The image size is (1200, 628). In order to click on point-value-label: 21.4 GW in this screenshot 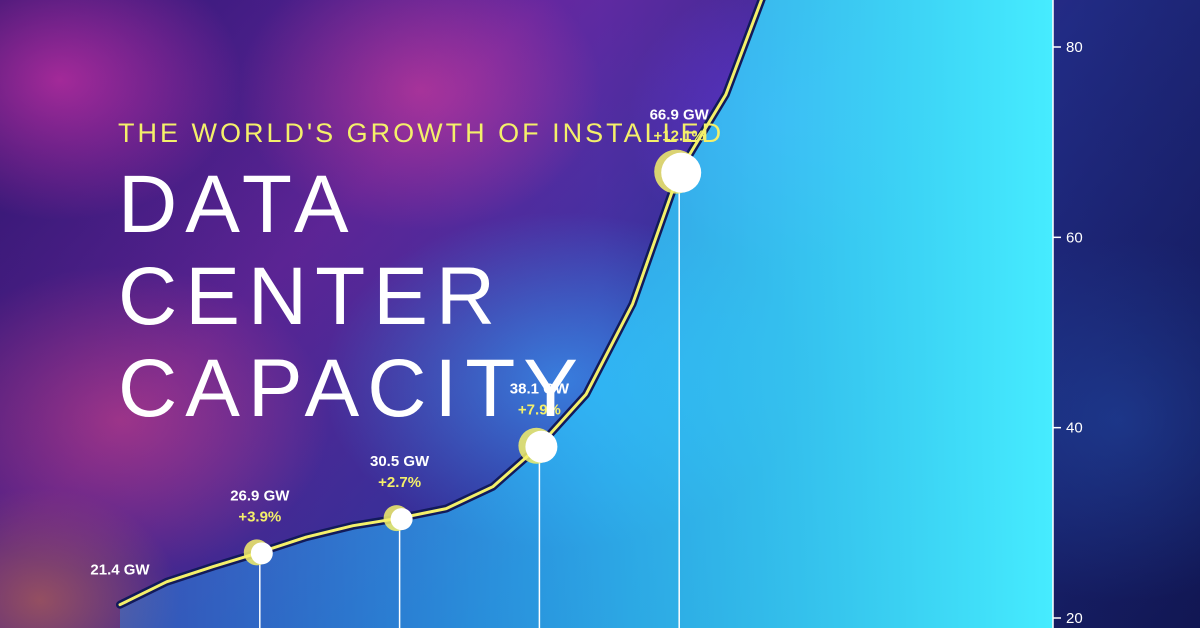, I will do `click(120, 570)`.